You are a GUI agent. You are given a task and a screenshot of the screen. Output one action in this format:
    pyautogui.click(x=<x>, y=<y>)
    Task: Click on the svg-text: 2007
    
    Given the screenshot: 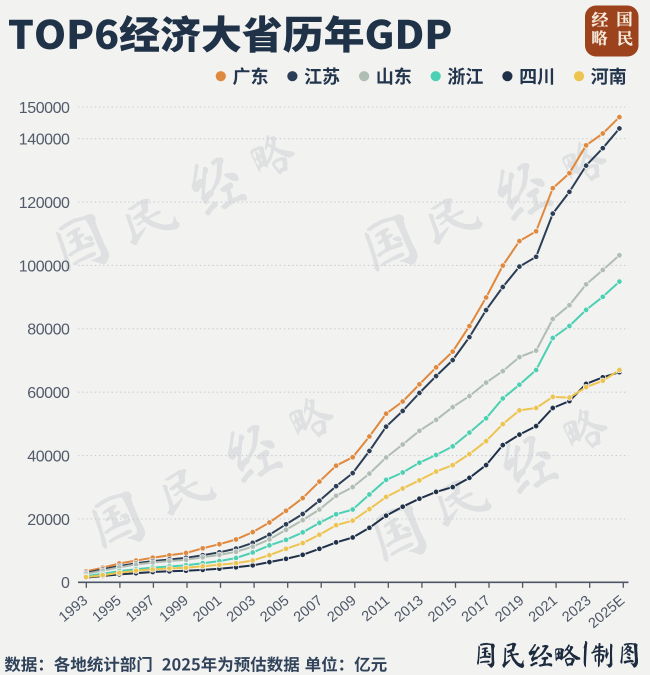 What is the action you would take?
    pyautogui.click(x=308, y=609)
    